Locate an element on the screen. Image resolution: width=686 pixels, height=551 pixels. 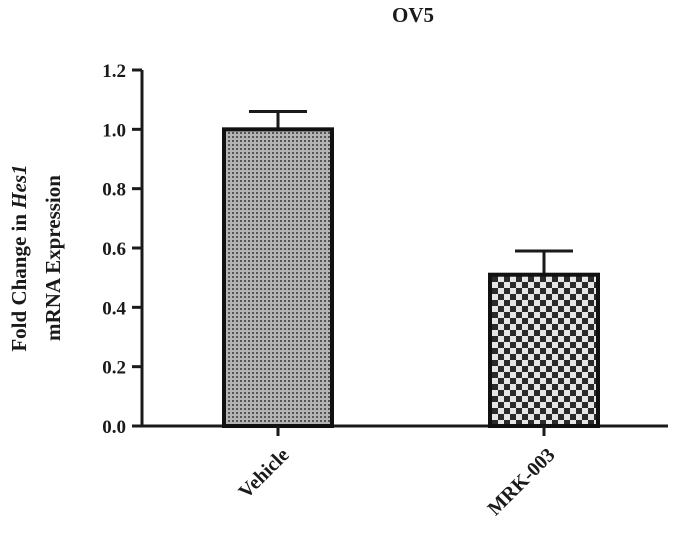
y-axis-label: Fold Change in Hes1 is located at coordinates (19, 257).